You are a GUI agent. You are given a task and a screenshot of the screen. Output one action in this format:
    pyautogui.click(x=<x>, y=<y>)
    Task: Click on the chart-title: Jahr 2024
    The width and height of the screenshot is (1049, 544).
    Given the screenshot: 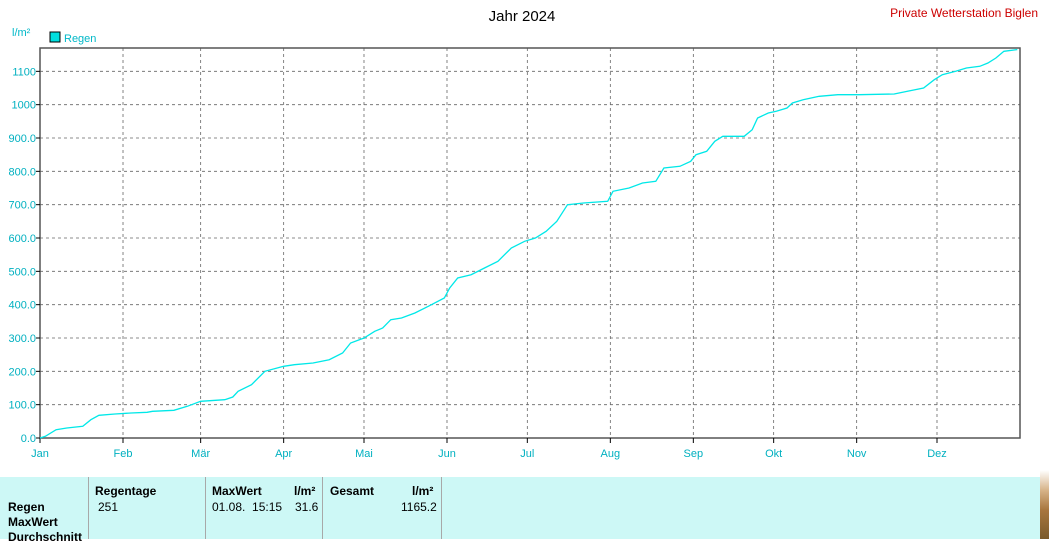 What is the action you would take?
    pyautogui.click(x=522, y=16)
    